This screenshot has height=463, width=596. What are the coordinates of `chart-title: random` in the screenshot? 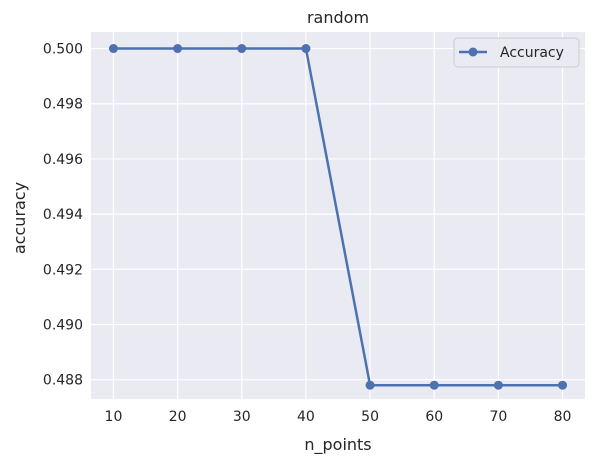 It's located at (338, 17).